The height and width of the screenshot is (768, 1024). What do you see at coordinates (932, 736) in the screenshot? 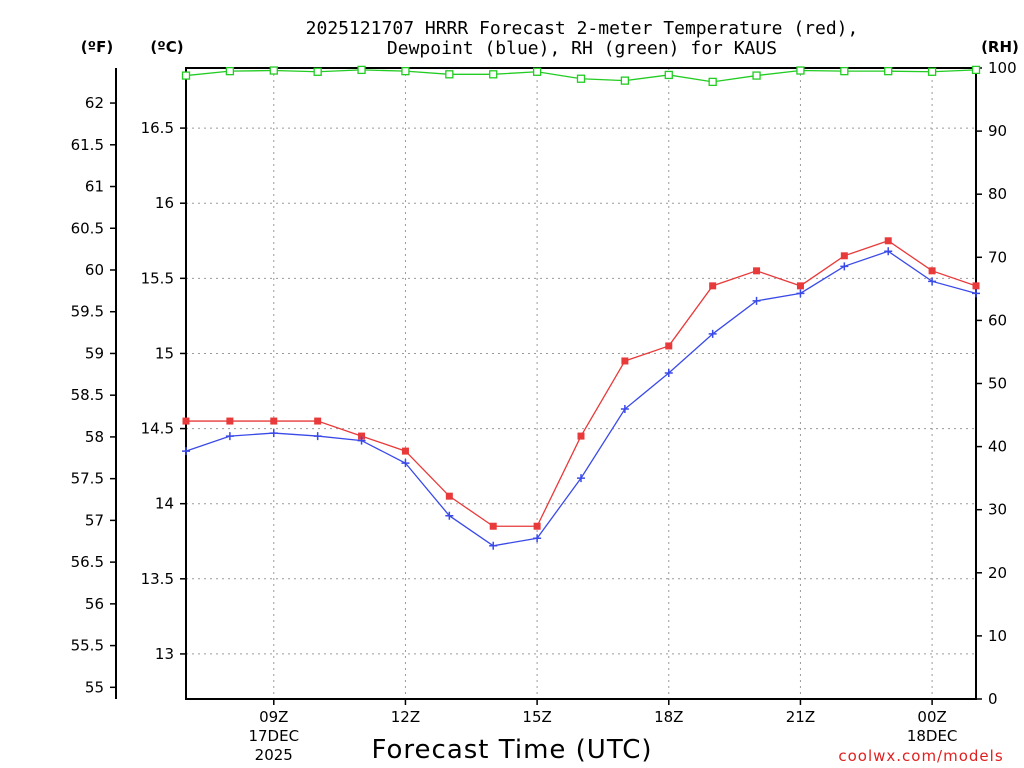
I see `x-tick-date: 18DEC` at bounding box center [932, 736].